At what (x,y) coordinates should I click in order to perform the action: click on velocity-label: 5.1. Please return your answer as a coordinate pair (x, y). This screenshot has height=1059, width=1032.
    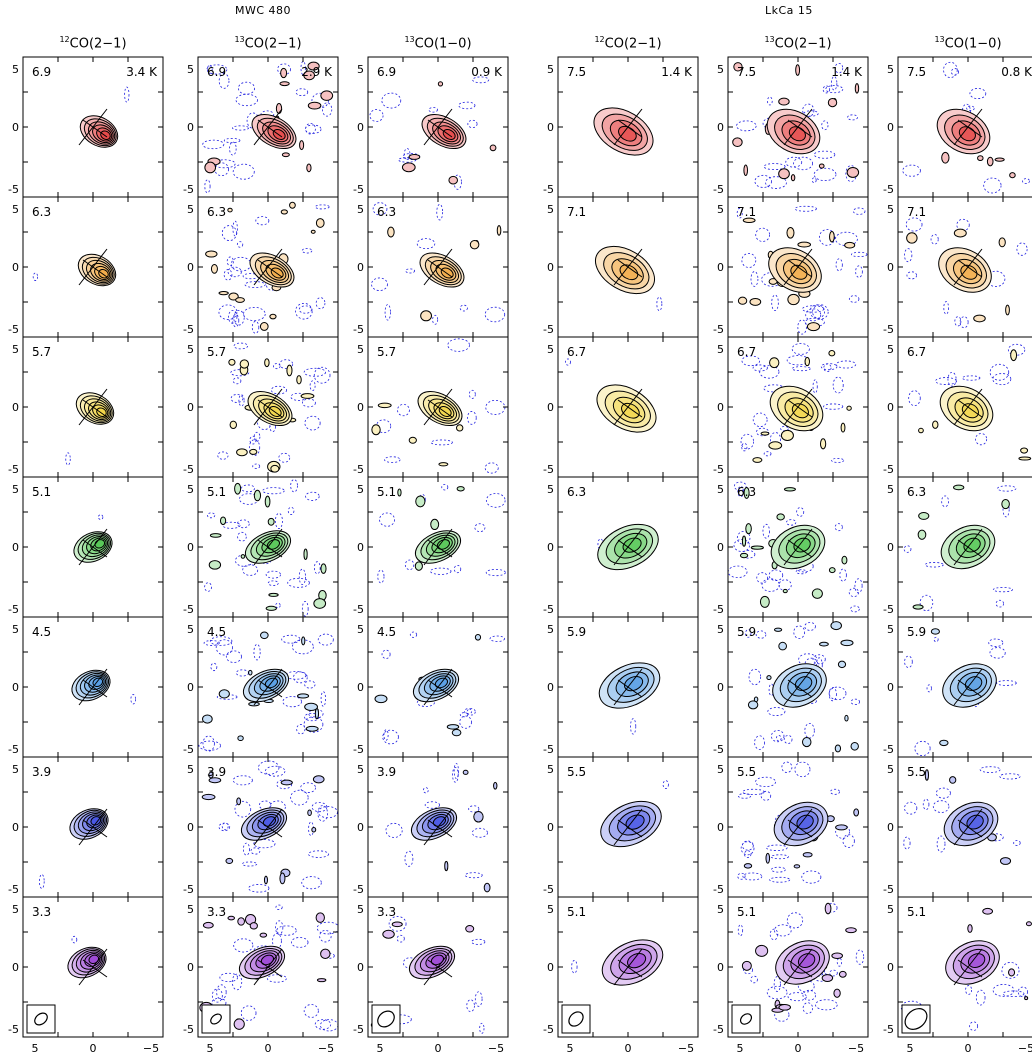
    Looking at the image, I should click on (916, 912).